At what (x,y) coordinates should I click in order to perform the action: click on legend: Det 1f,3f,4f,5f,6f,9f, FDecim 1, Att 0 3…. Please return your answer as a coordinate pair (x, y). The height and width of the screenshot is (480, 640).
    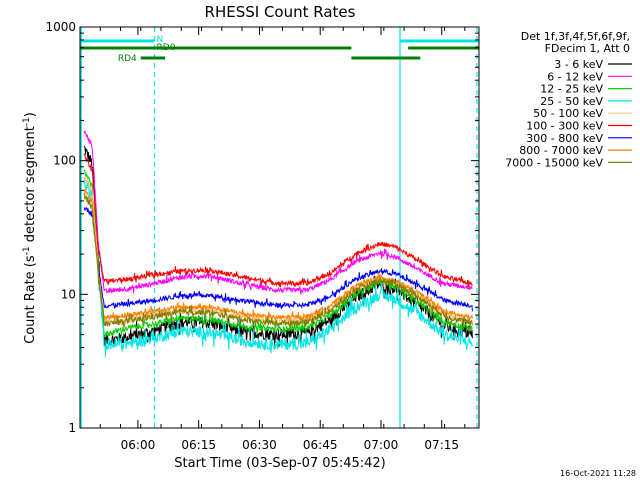
    Looking at the image, I should click on (568, 99).